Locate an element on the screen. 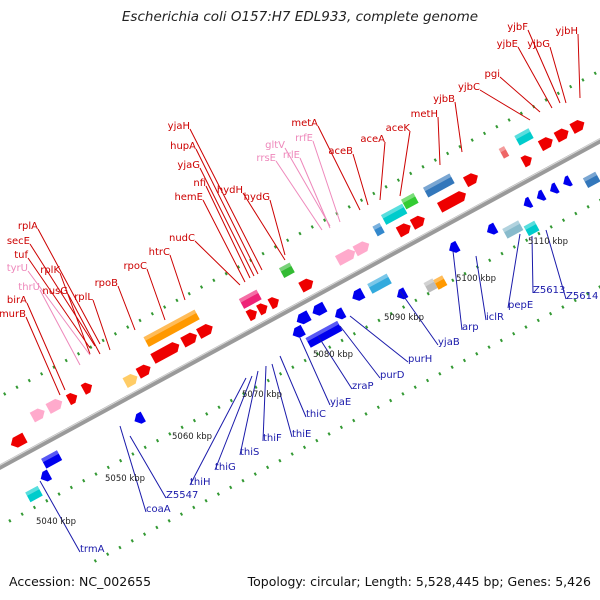  reverse-label-pepe: pepE is located at coordinates (520, 305).